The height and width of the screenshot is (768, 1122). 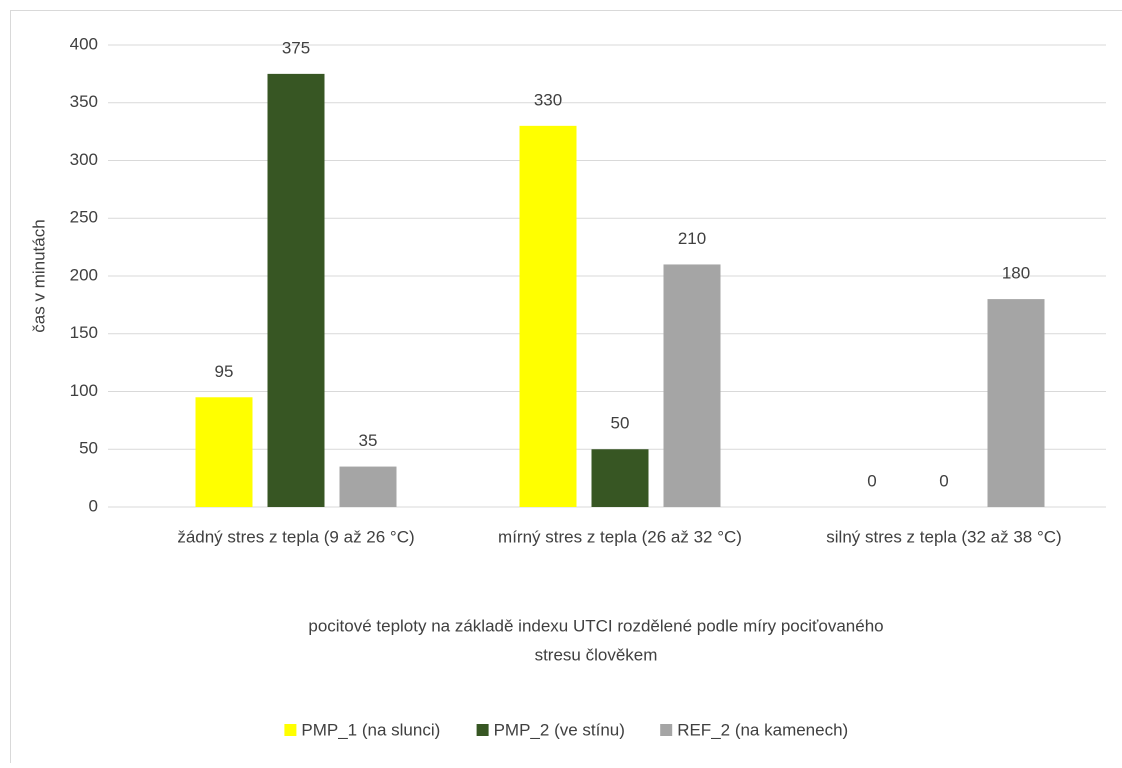 What do you see at coordinates (88, 448) in the screenshot?
I see `y-tick-label: 50` at bounding box center [88, 448].